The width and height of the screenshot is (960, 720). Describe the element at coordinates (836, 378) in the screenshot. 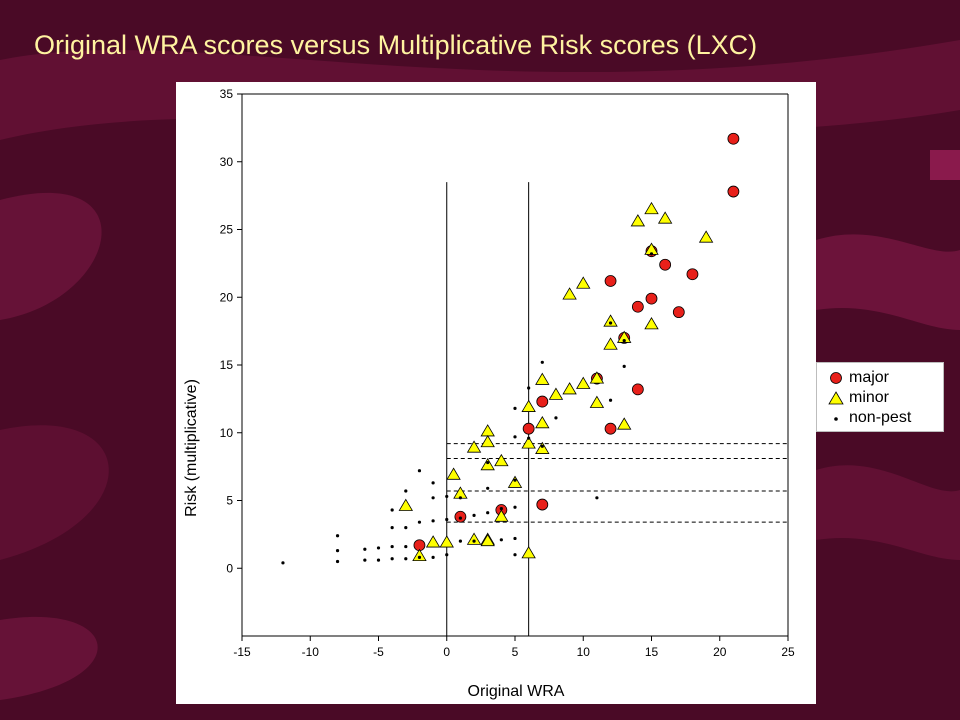

I see `major-circle-icon` at that location.